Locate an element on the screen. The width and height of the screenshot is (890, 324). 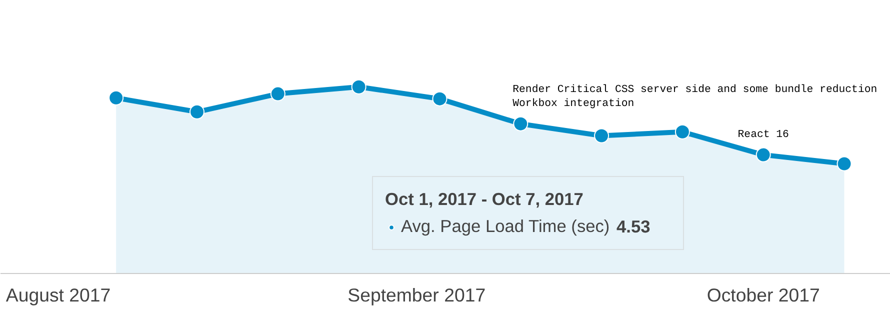
annotation: React 16 is located at coordinates (763, 134).